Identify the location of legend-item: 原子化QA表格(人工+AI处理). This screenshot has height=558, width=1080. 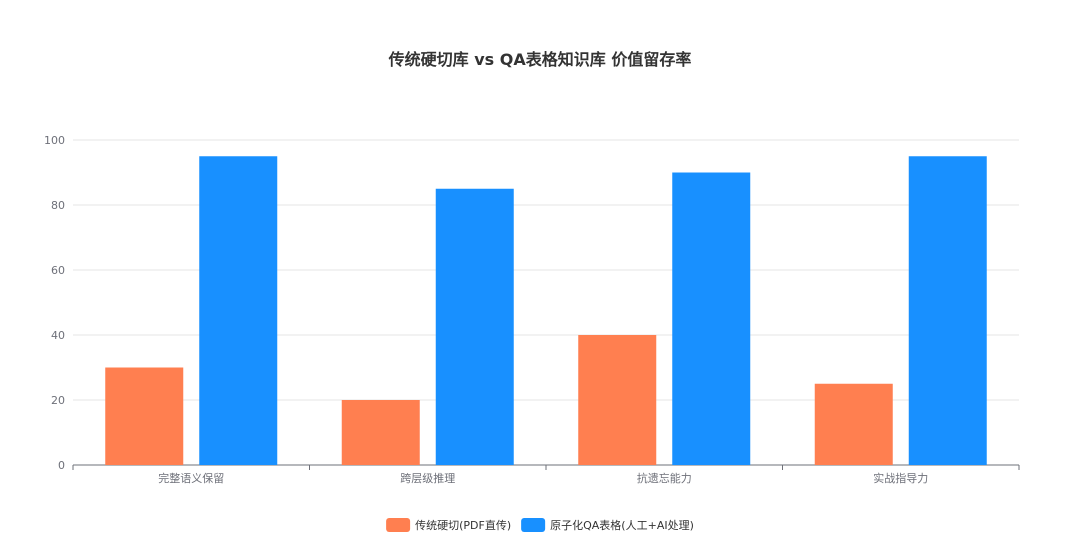
(607, 525).